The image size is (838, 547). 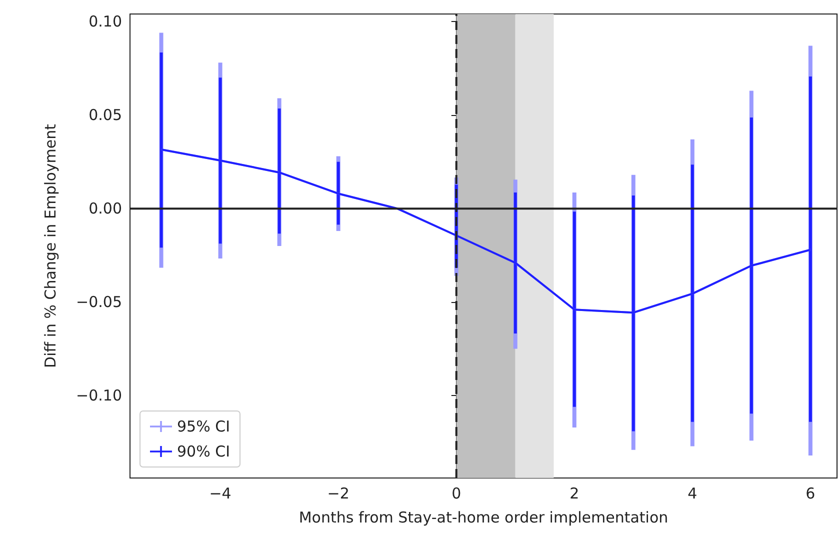 What do you see at coordinates (693, 493) in the screenshot?
I see `x-tick-label: 4` at bounding box center [693, 493].